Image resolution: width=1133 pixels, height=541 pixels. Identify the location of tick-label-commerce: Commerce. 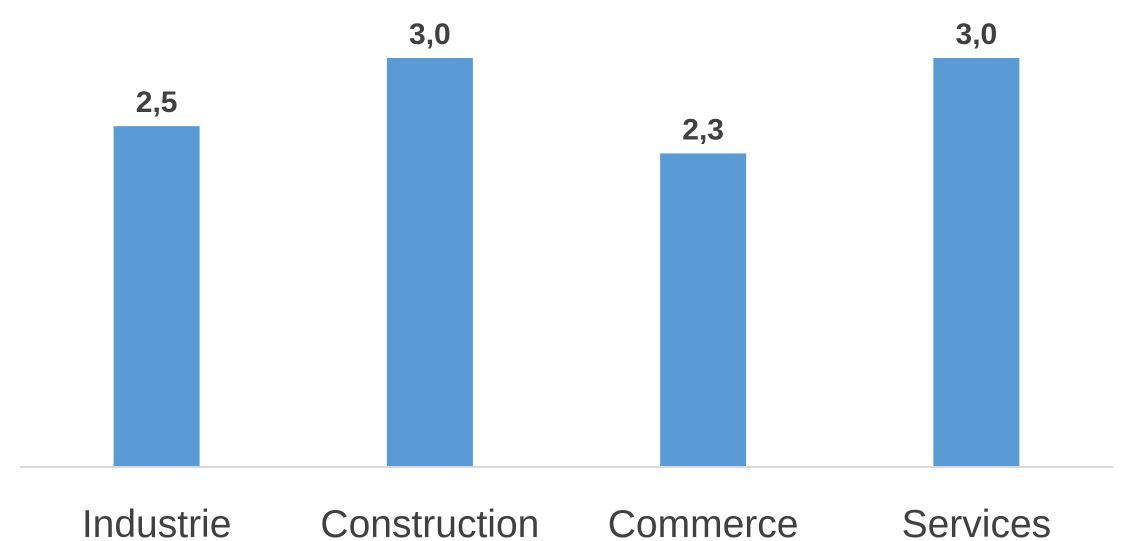
(703, 522).